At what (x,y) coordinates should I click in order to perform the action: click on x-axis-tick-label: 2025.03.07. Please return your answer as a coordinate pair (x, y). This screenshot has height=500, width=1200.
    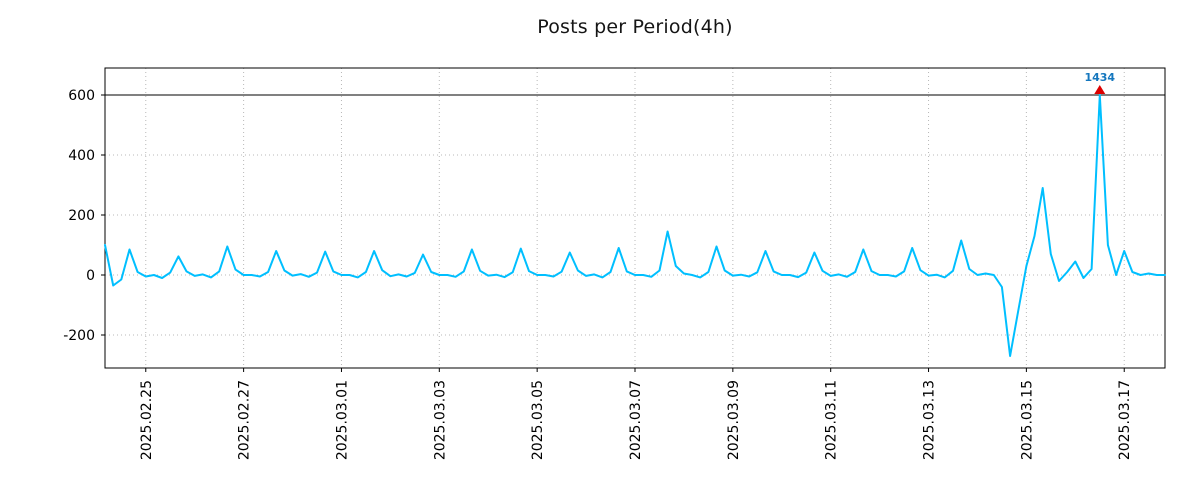
    Looking at the image, I should click on (636, 420).